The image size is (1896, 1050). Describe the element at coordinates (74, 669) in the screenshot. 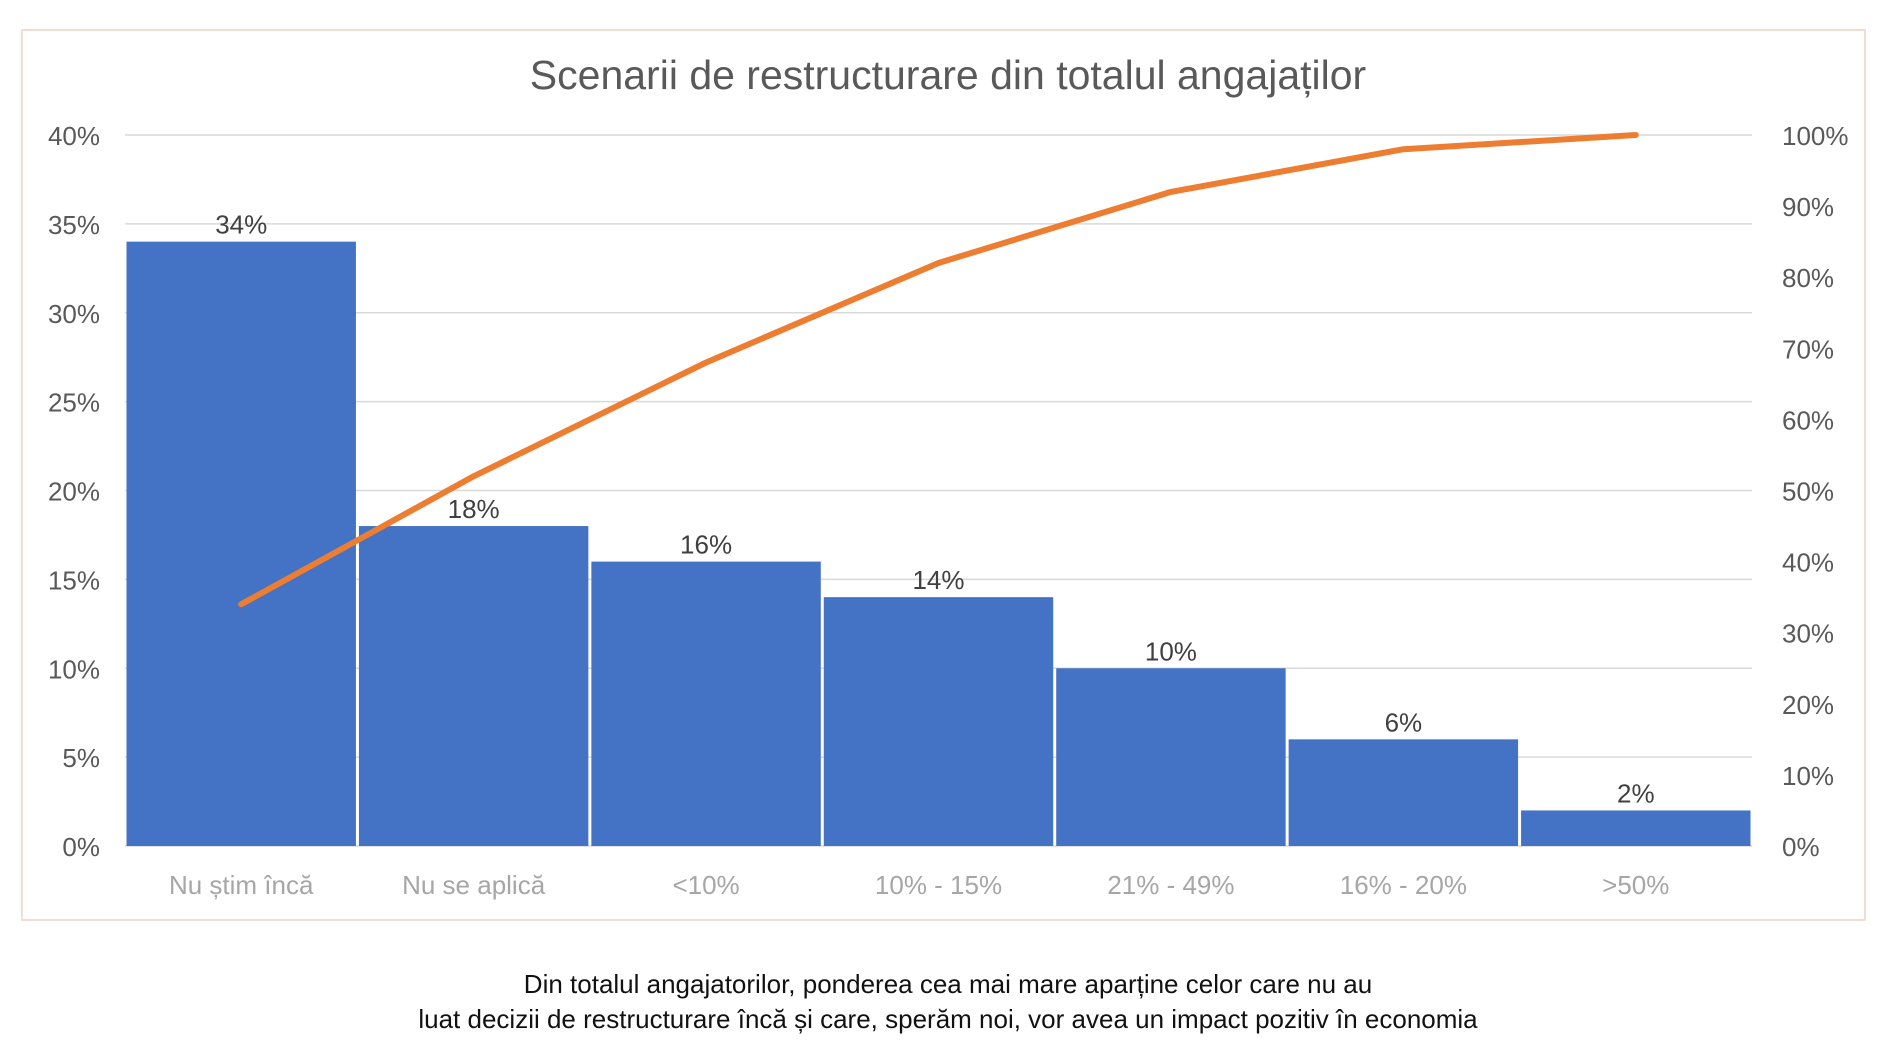

I see `left-y-tick-label: 10%` at that location.